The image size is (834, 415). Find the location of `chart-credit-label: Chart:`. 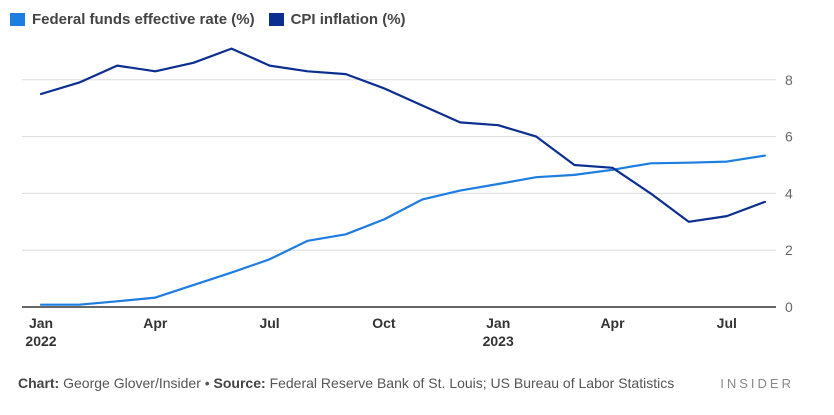

chart-credit-label: Chart: is located at coordinates (39, 383).